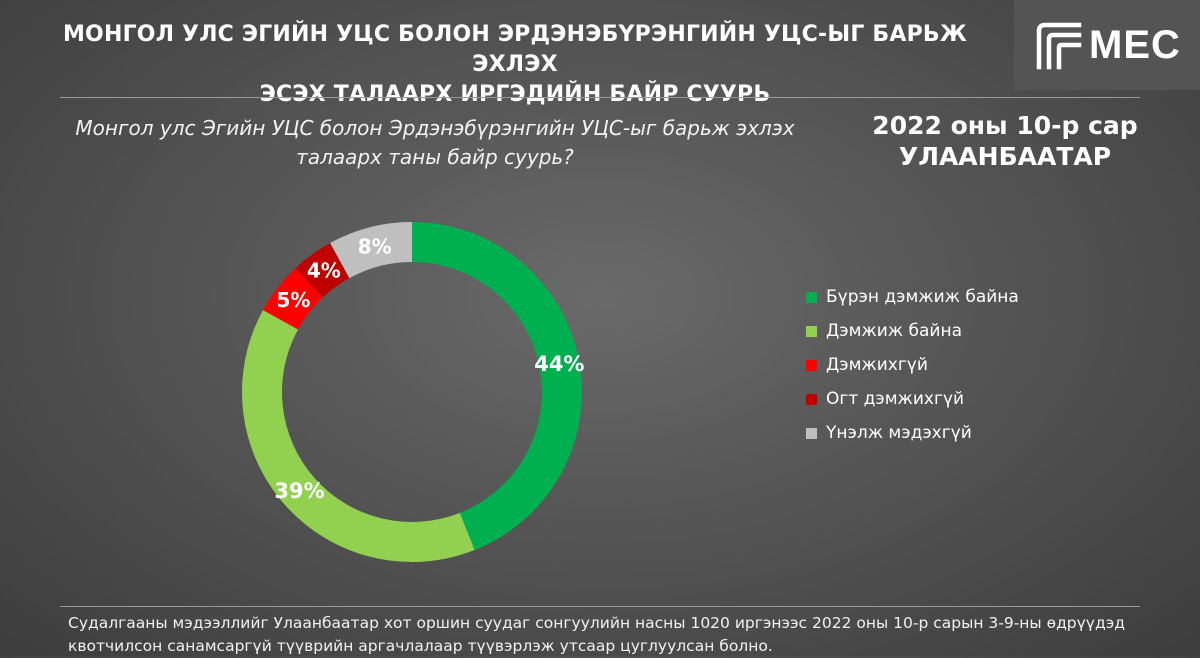 The width and height of the screenshot is (1200, 658). What do you see at coordinates (559, 364) in the screenshot?
I see `donut-label-1: 44%` at bounding box center [559, 364].